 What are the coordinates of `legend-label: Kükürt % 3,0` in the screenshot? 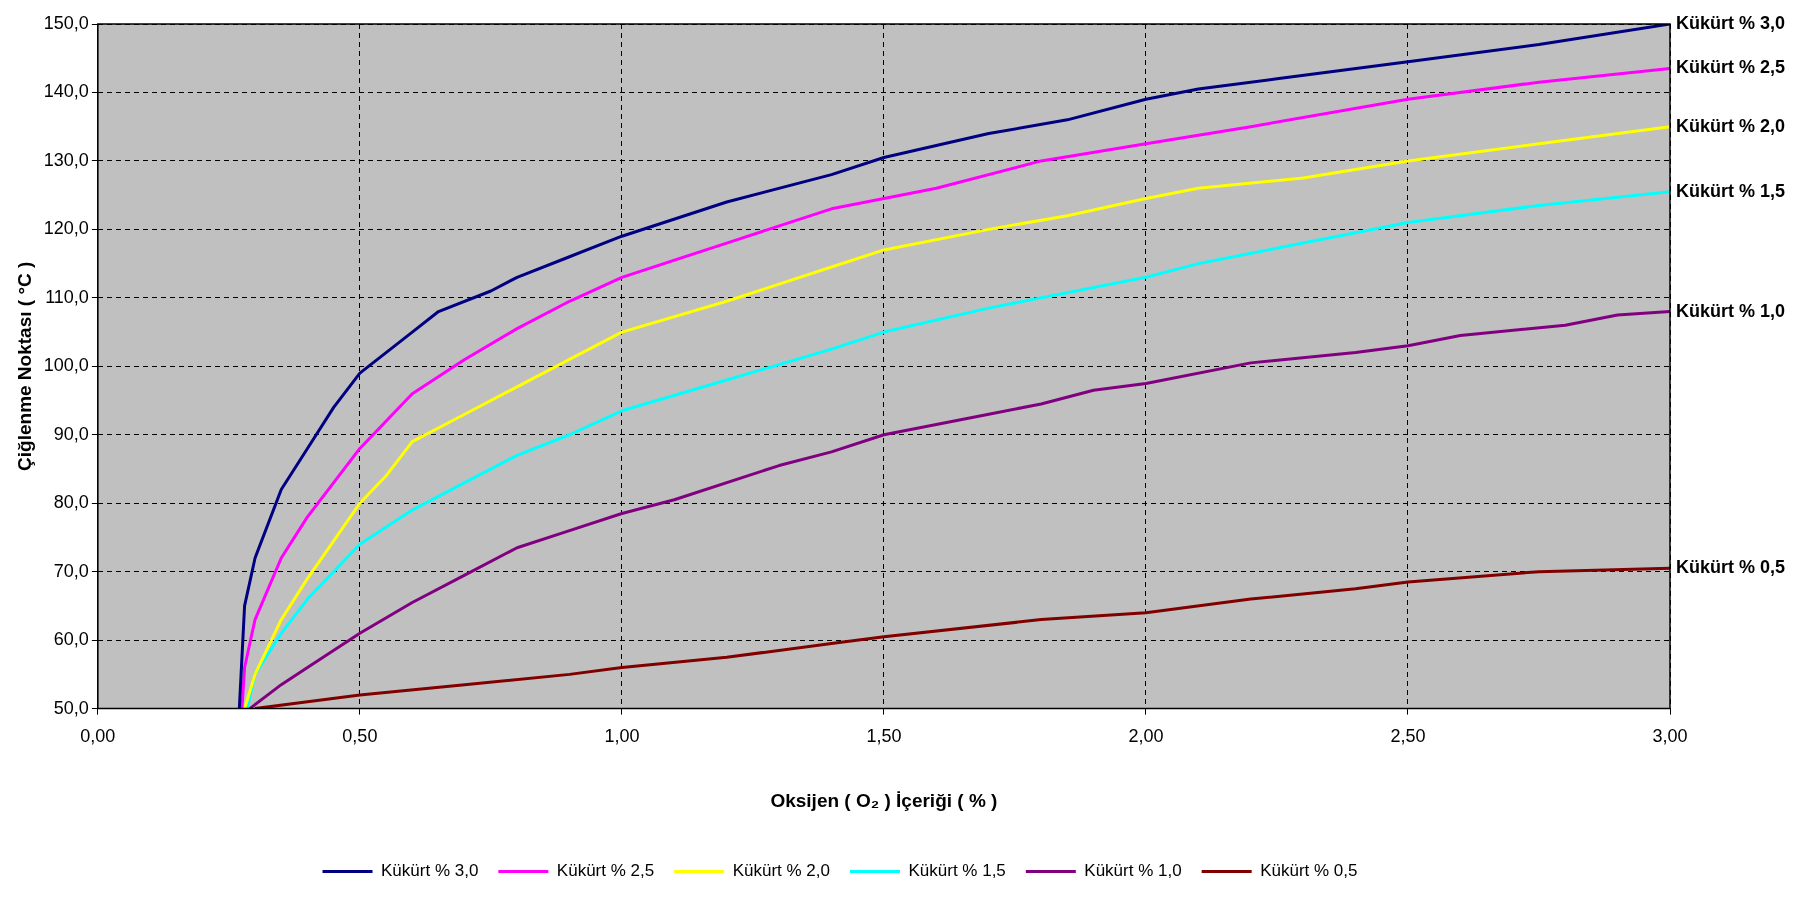 It's located at (430, 871).